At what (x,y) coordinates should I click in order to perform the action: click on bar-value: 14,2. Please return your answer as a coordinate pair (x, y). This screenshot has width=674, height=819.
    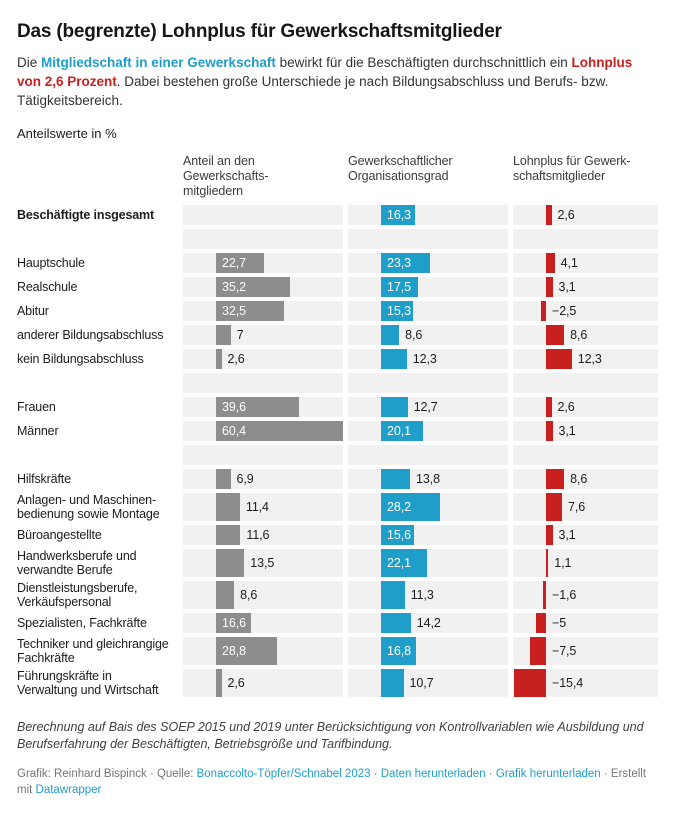
    Looking at the image, I should click on (428, 623).